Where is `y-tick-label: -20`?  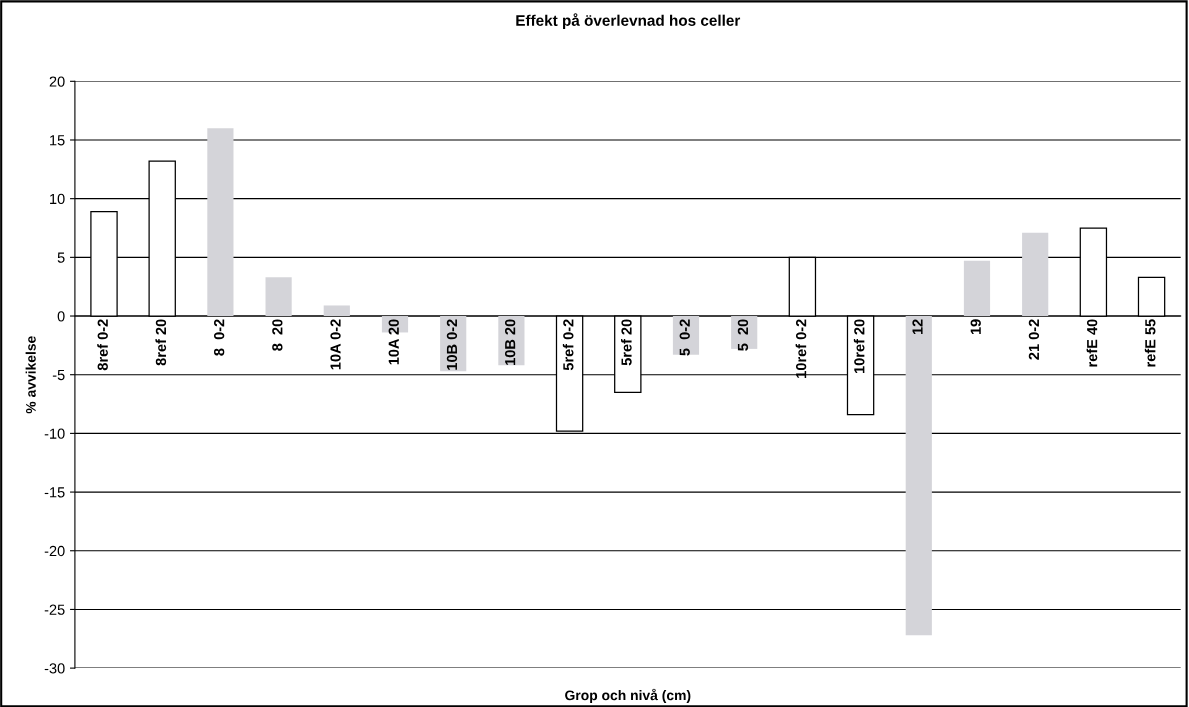 y-tick-label: -20 is located at coordinates (54, 551).